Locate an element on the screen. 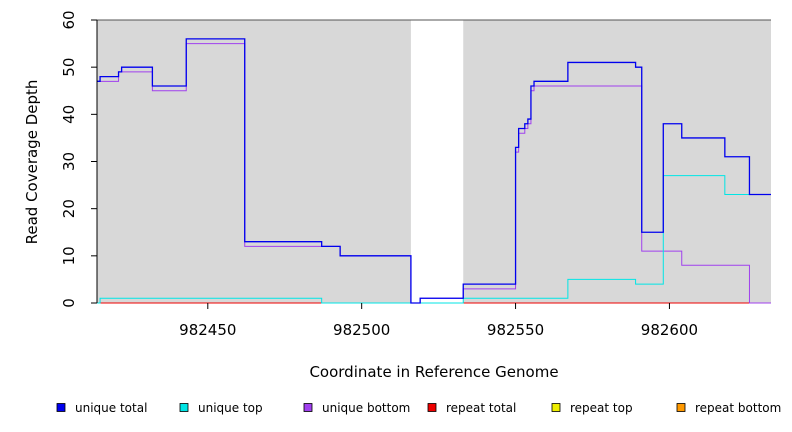 This screenshot has width=792, height=432. y-axis-ticks: 0 10 20 30 40 50 60 is located at coordinates (78, 159).